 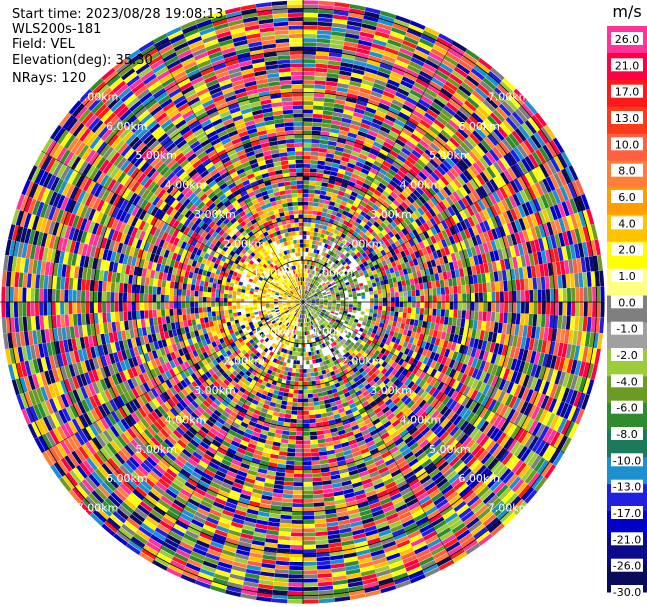 What do you see at coordinates (118, 14) in the screenshot?
I see `start-time-label: Start time: 2023/08/28 19:08:13` at bounding box center [118, 14].